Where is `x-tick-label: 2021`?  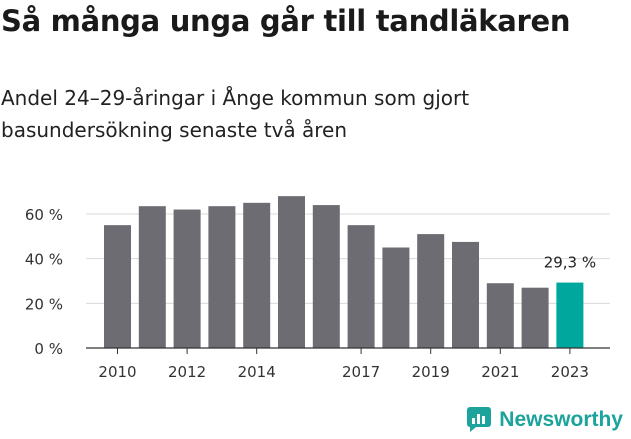 x-tick-label: 2021 is located at coordinates (500, 372).